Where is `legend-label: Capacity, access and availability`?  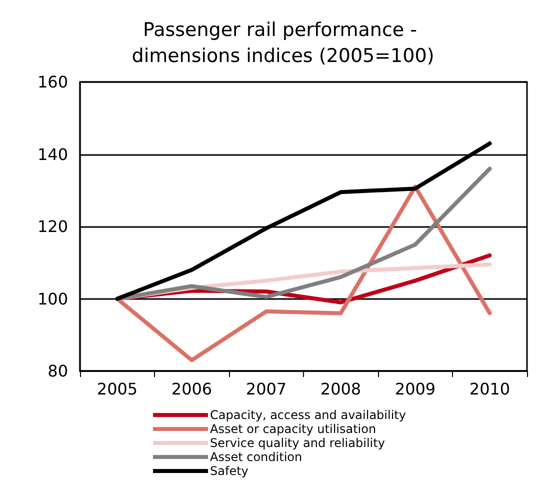
legend-label: Capacity, access and availability is located at coordinates (308, 415).